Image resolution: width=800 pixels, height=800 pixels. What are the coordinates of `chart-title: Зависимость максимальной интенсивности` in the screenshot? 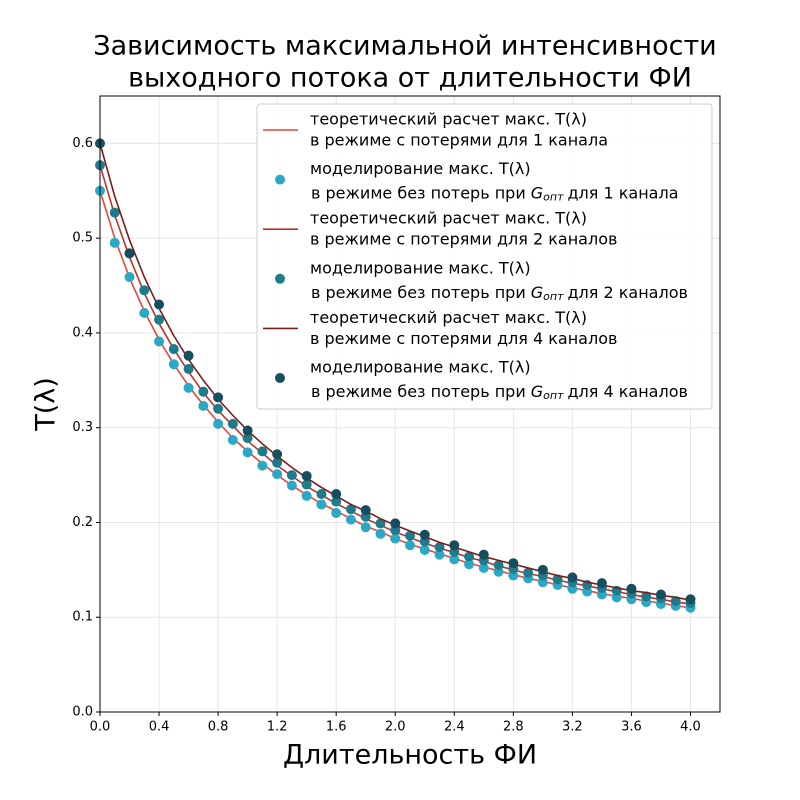 It's located at (404, 46).